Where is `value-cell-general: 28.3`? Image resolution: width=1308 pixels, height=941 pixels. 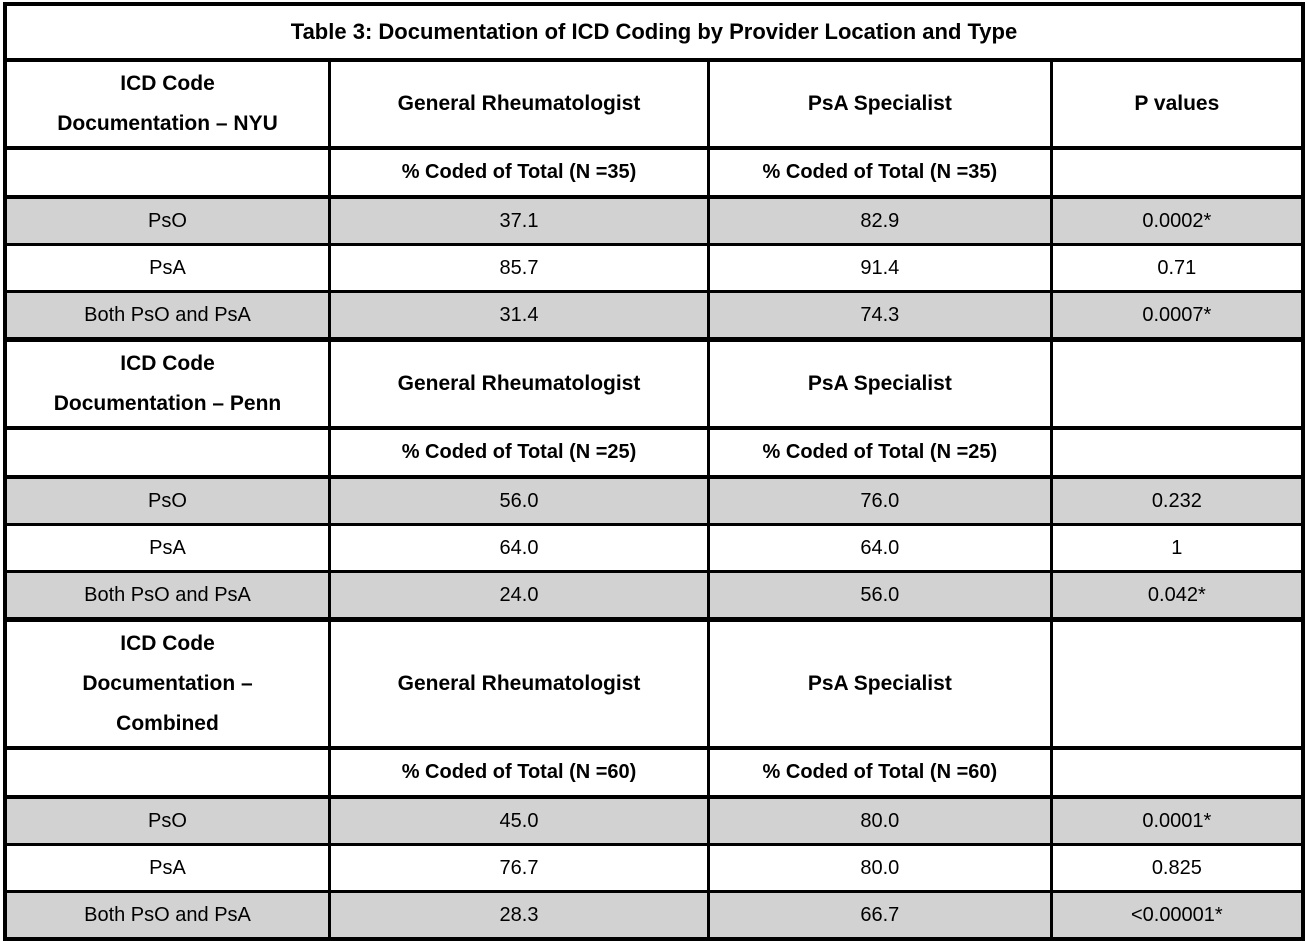
value-cell-general: 28.3 is located at coordinates (519, 915).